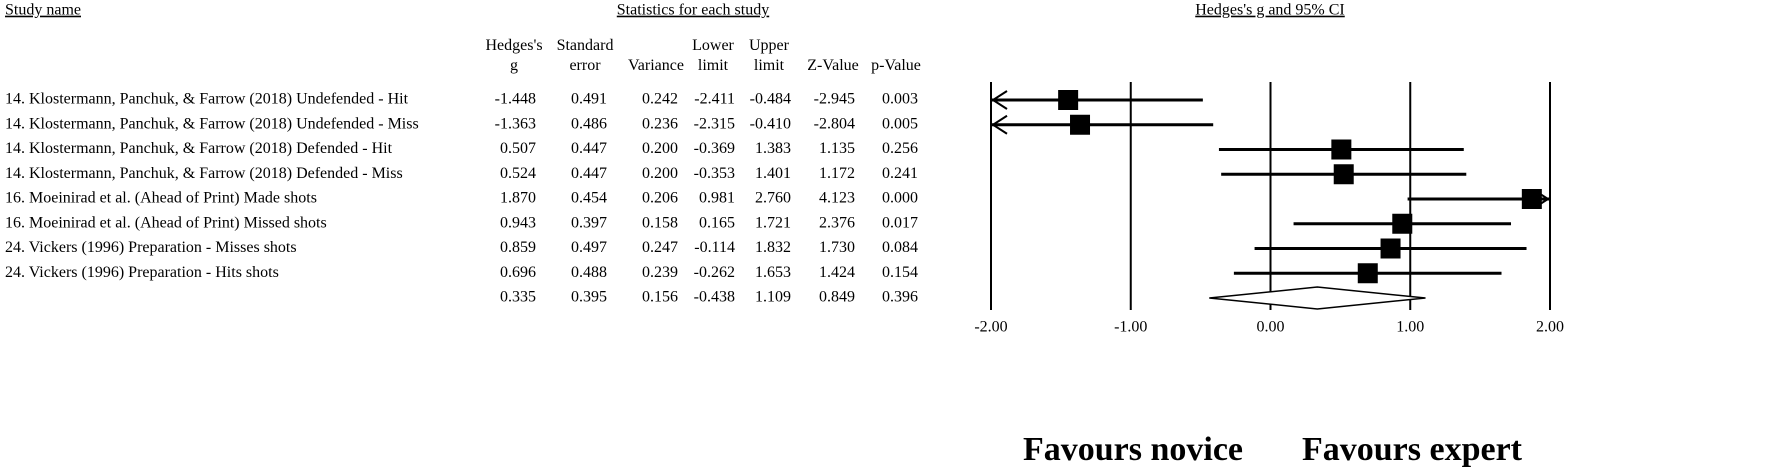 This screenshot has height=471, width=1772. Describe the element at coordinates (585, 55) in the screenshot. I see `column-header: Standard error` at that location.